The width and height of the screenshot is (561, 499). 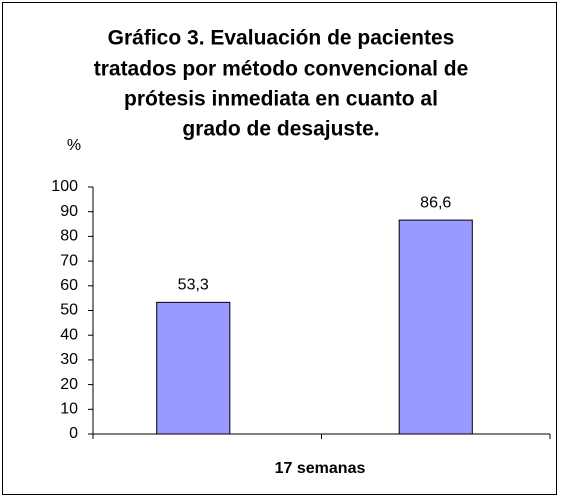 I want to click on chart-title: tratados por método convencional de, so click(x=281, y=69).